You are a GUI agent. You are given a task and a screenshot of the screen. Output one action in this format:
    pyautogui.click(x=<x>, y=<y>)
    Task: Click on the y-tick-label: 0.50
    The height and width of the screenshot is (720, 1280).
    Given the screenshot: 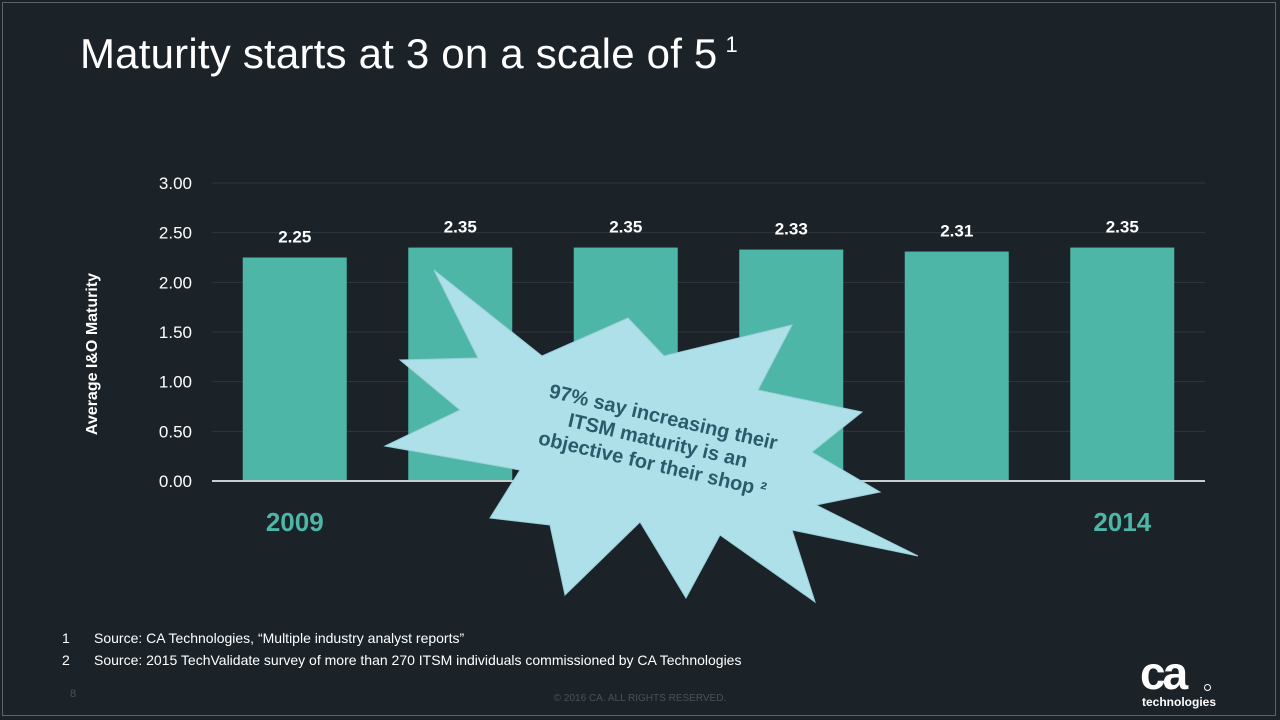 What is the action you would take?
    pyautogui.click(x=175, y=431)
    